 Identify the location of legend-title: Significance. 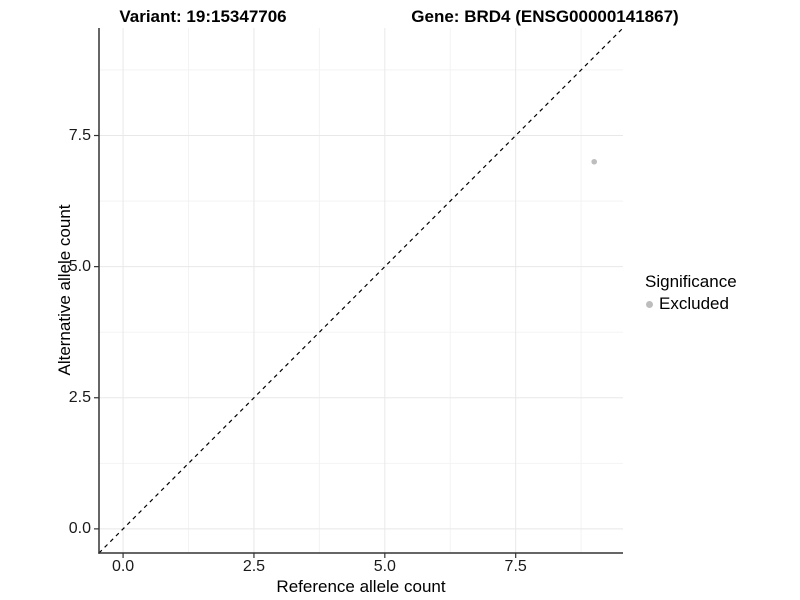
(691, 281).